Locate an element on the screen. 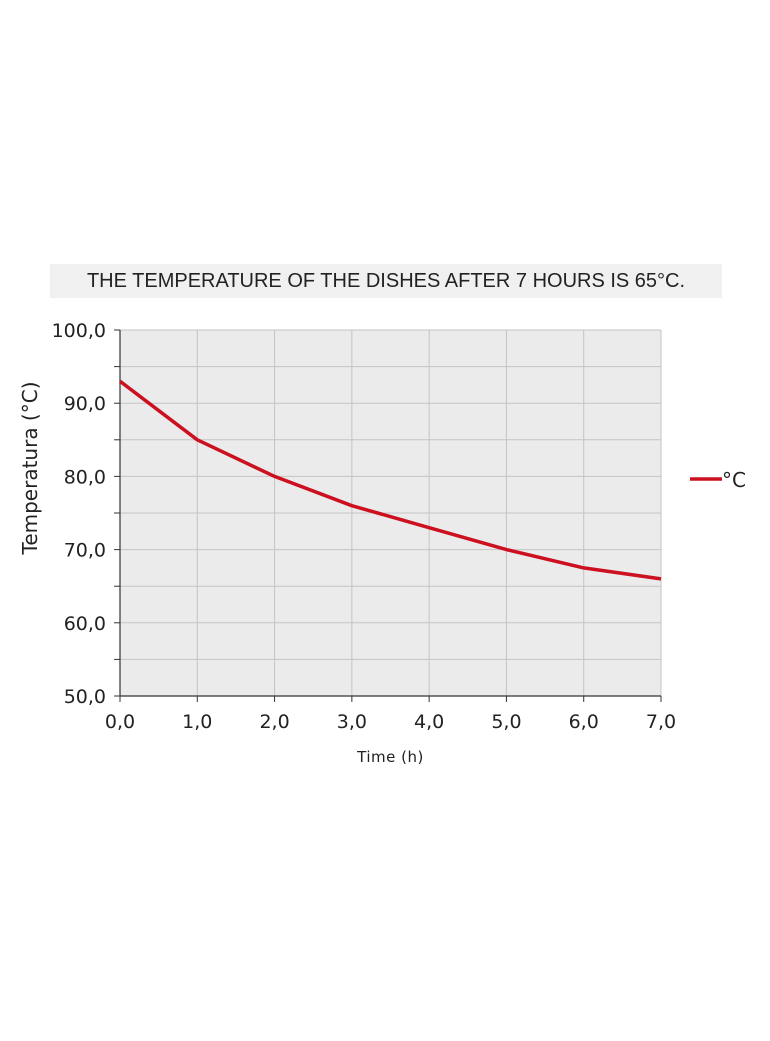 The width and height of the screenshot is (770, 1041). x-tick-label: 1,0 is located at coordinates (197, 722).